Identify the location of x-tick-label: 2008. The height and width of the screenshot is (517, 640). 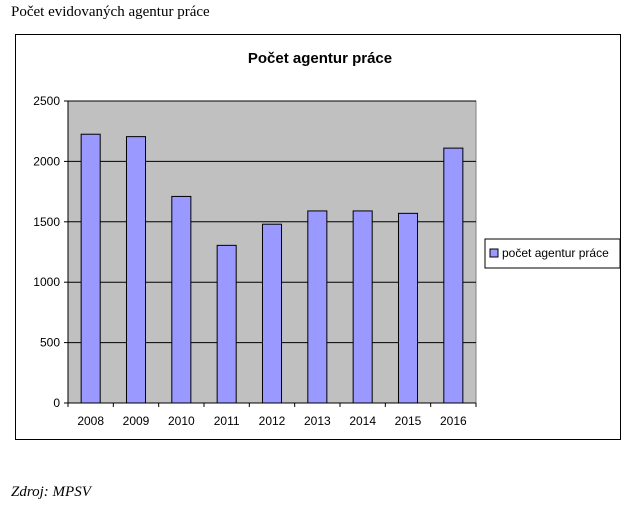
(90, 421).